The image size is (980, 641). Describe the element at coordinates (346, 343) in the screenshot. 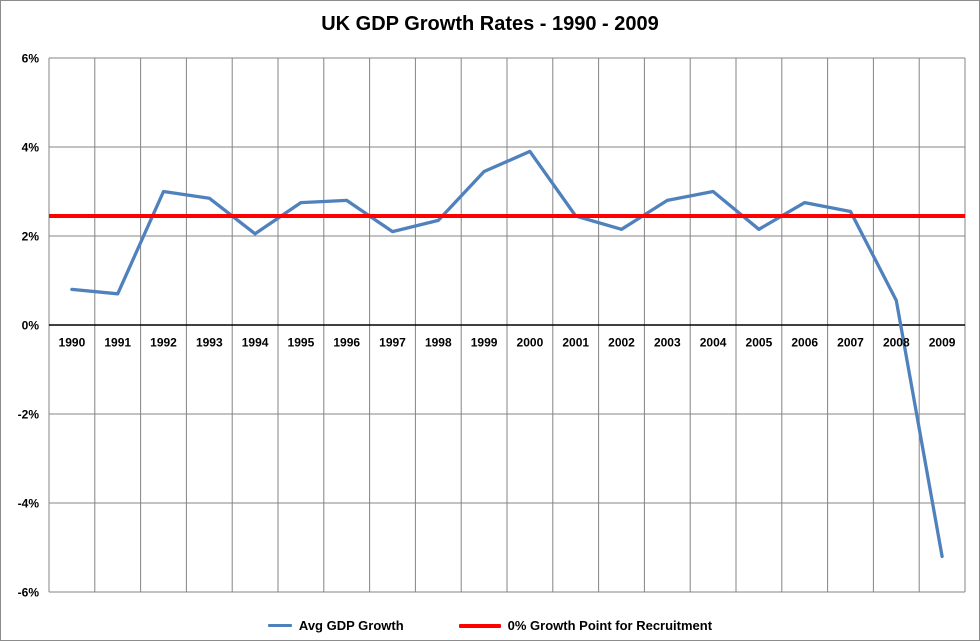

I see `x-axis-label: 1996` at that location.